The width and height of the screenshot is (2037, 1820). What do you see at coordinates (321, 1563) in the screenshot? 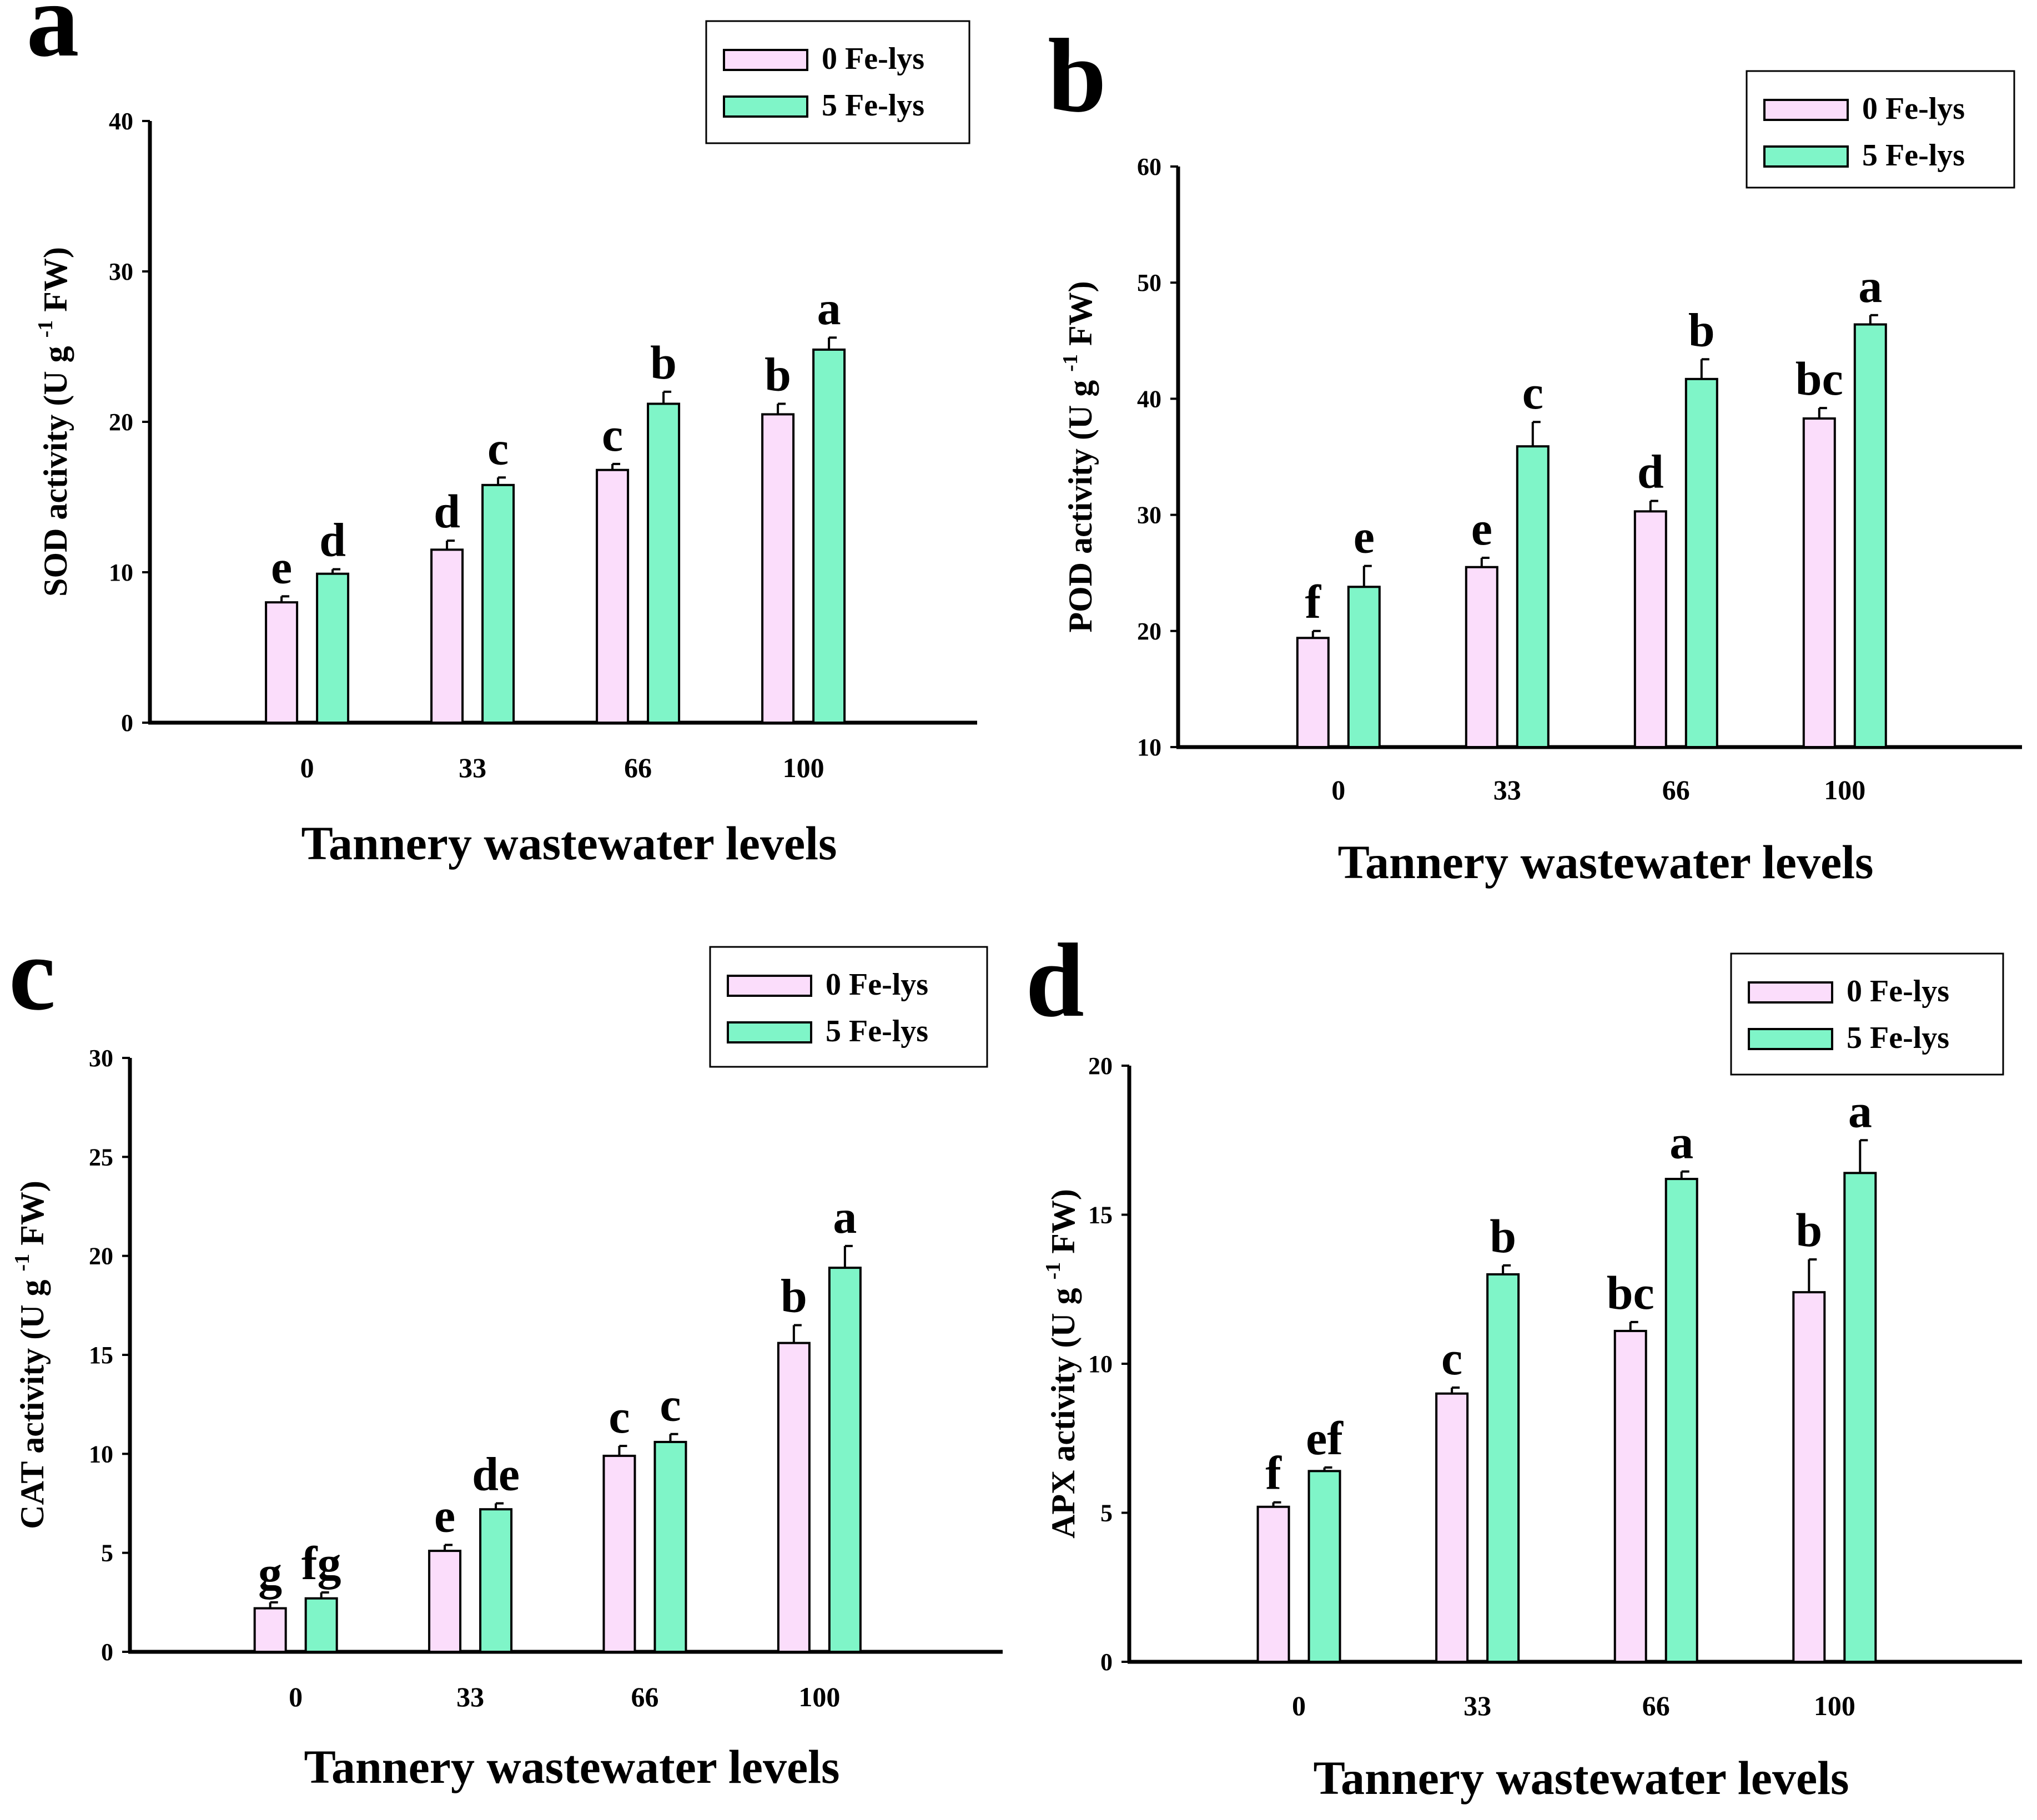
I see `significance-label: fg` at bounding box center [321, 1563].